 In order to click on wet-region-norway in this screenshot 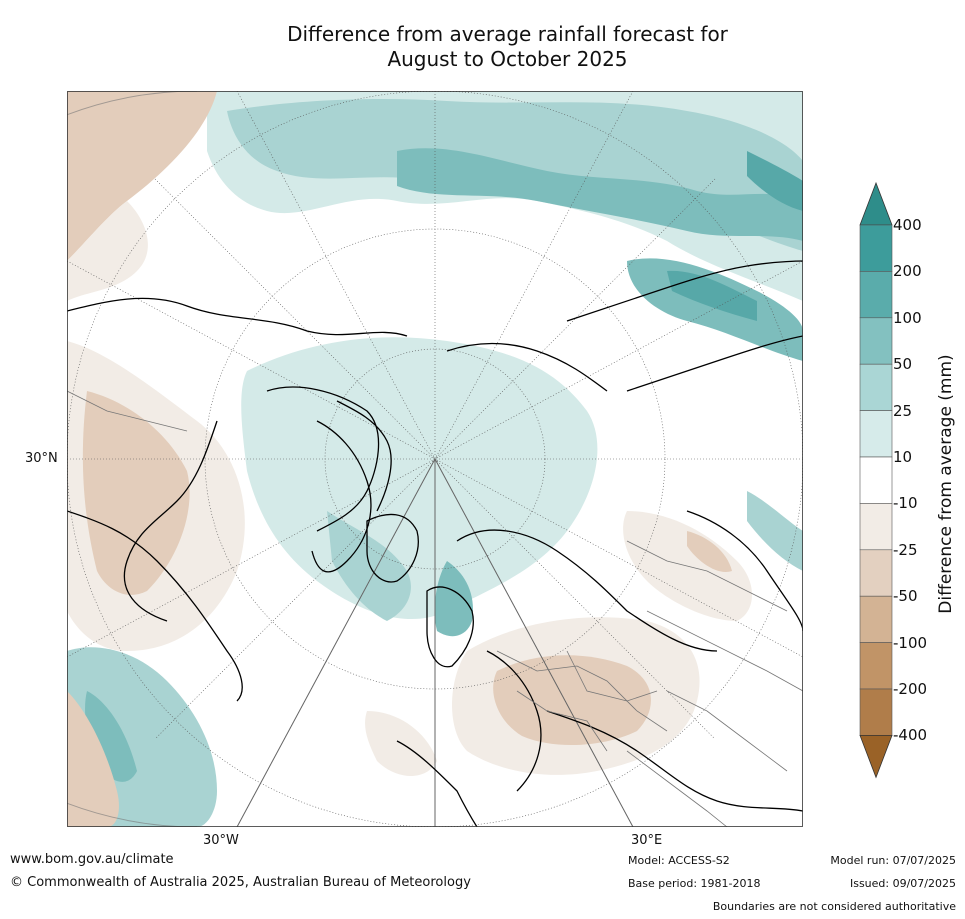, I will do `click(453, 599)`.